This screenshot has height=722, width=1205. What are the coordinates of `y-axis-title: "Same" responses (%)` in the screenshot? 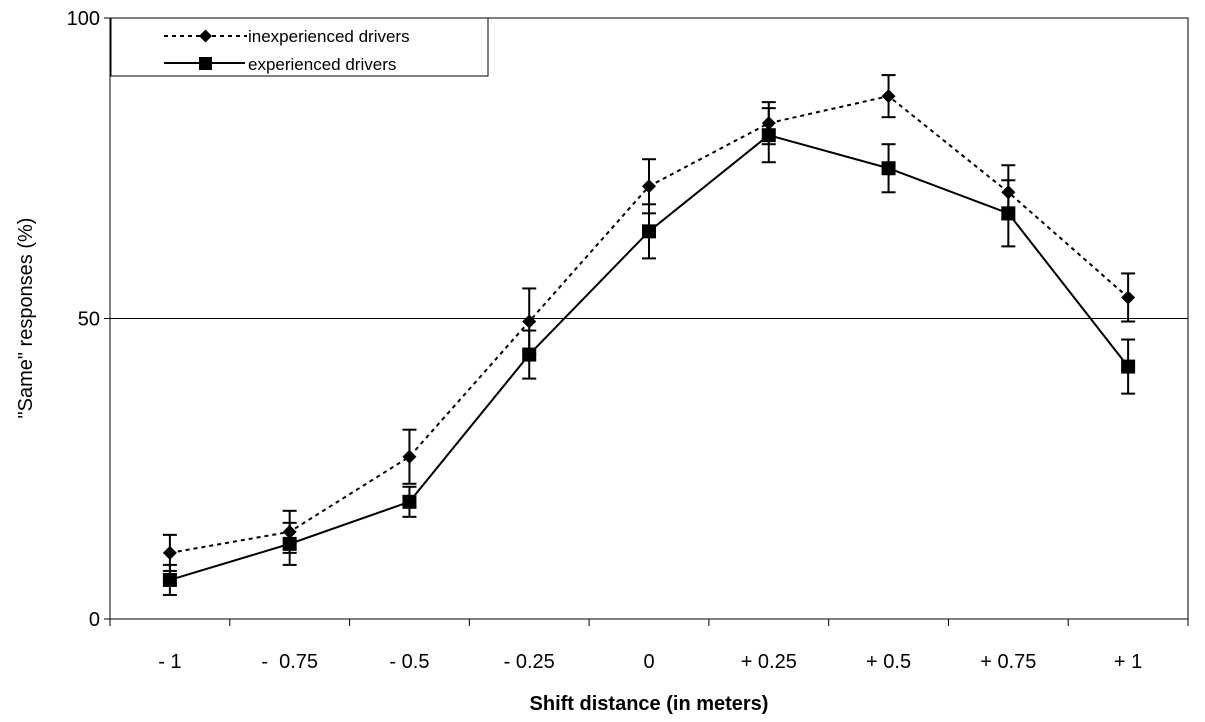 It's located at (26, 318).